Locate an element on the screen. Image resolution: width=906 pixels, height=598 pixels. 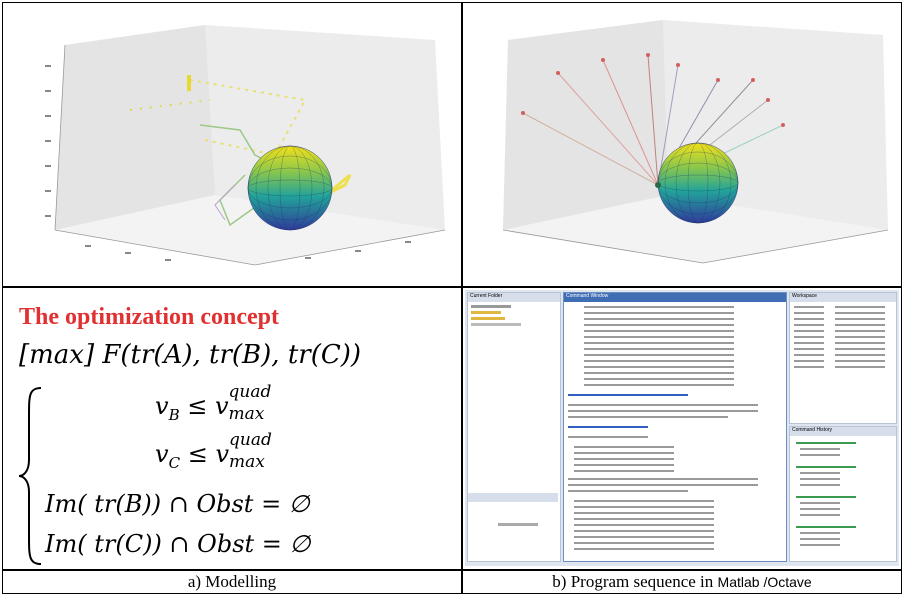
tick-marks-left is located at coordinates (228, 163).